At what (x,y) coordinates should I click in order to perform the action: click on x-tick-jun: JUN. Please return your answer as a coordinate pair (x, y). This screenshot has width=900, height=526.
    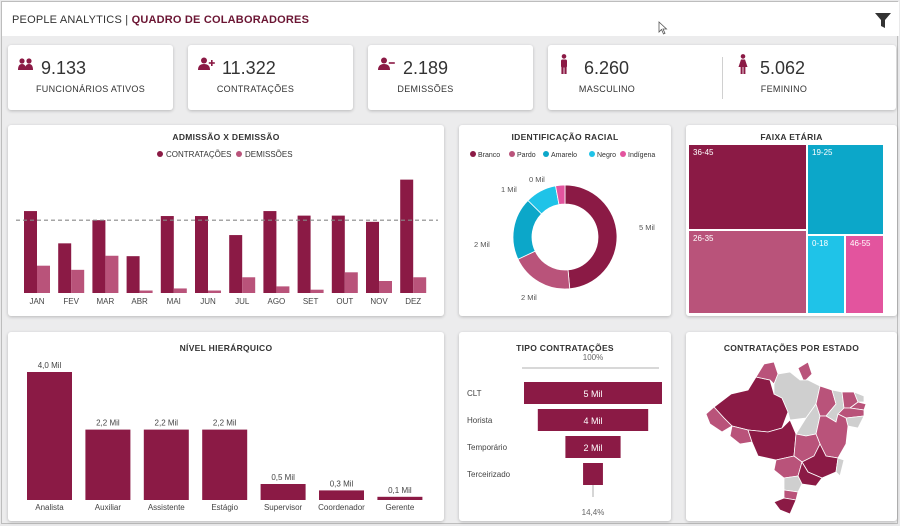
    Looking at the image, I should click on (208, 301).